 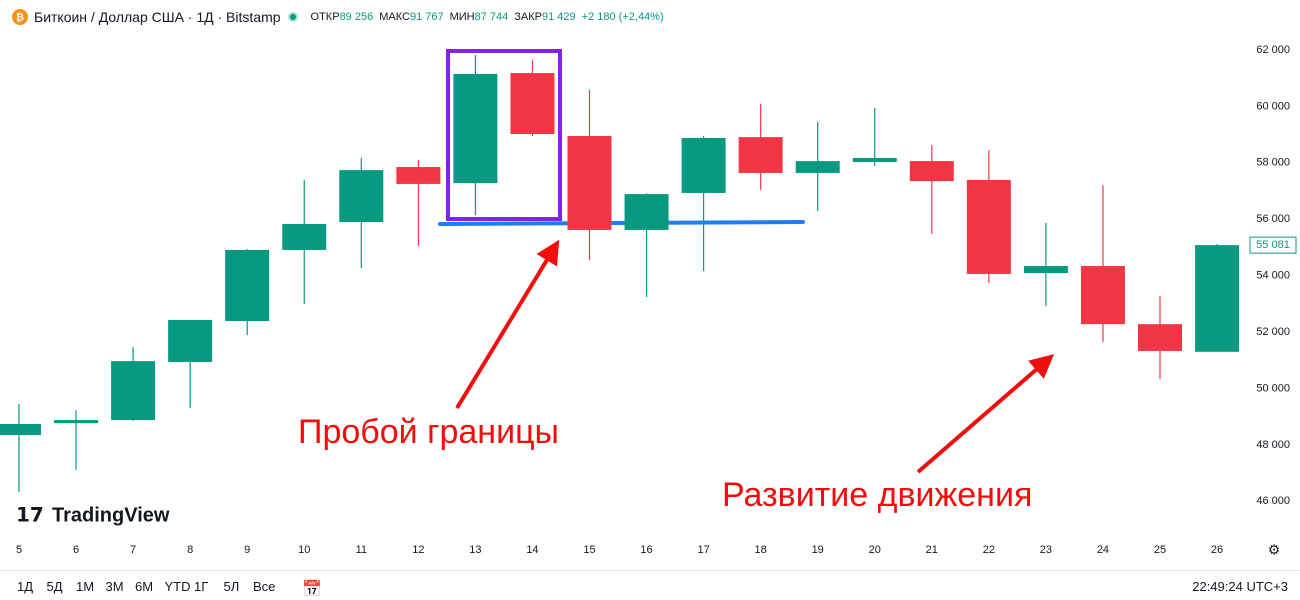 What do you see at coordinates (932, 550) in the screenshot?
I see `x-tick-label: 21` at bounding box center [932, 550].